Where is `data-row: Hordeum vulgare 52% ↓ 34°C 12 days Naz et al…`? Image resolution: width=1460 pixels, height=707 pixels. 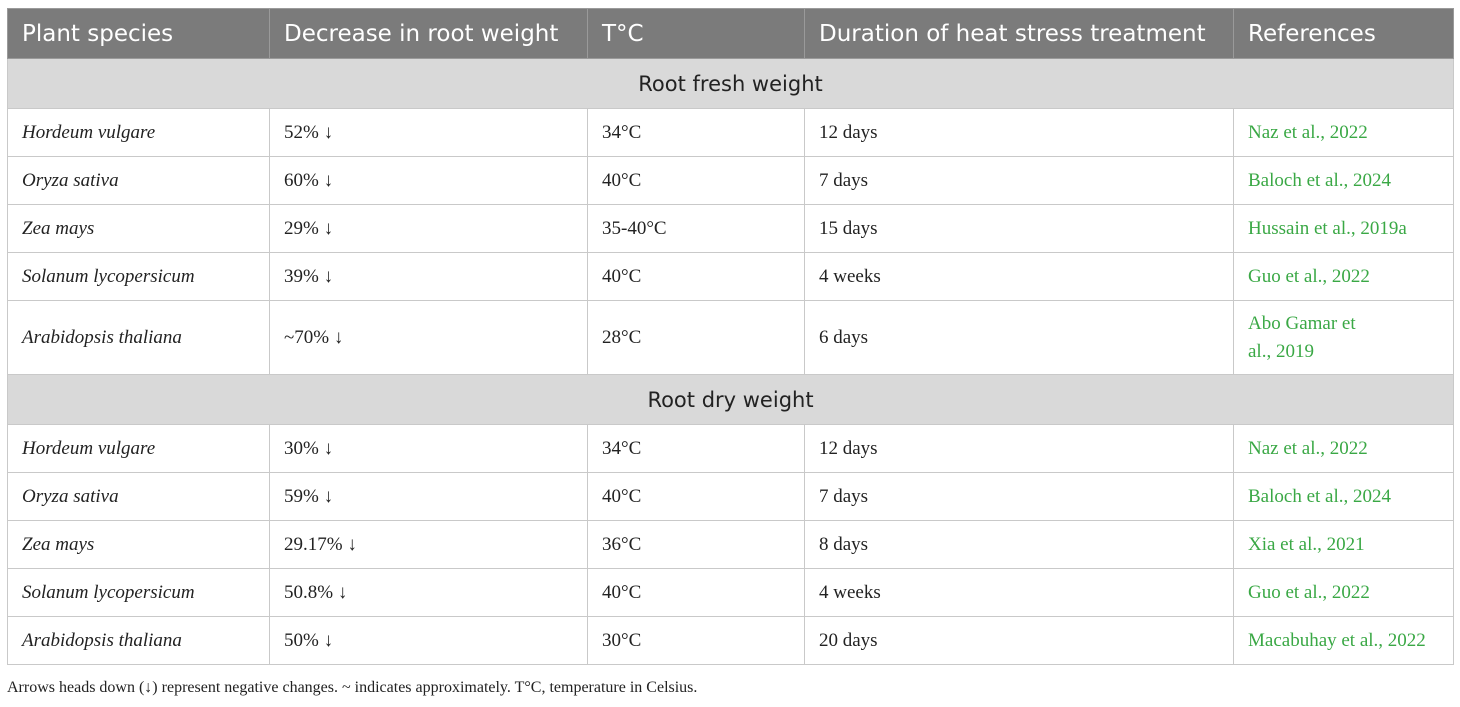
data-row: Hordeum vulgare 52% ↓ 34°C 12 days Naz et al… is located at coordinates (730, 132).